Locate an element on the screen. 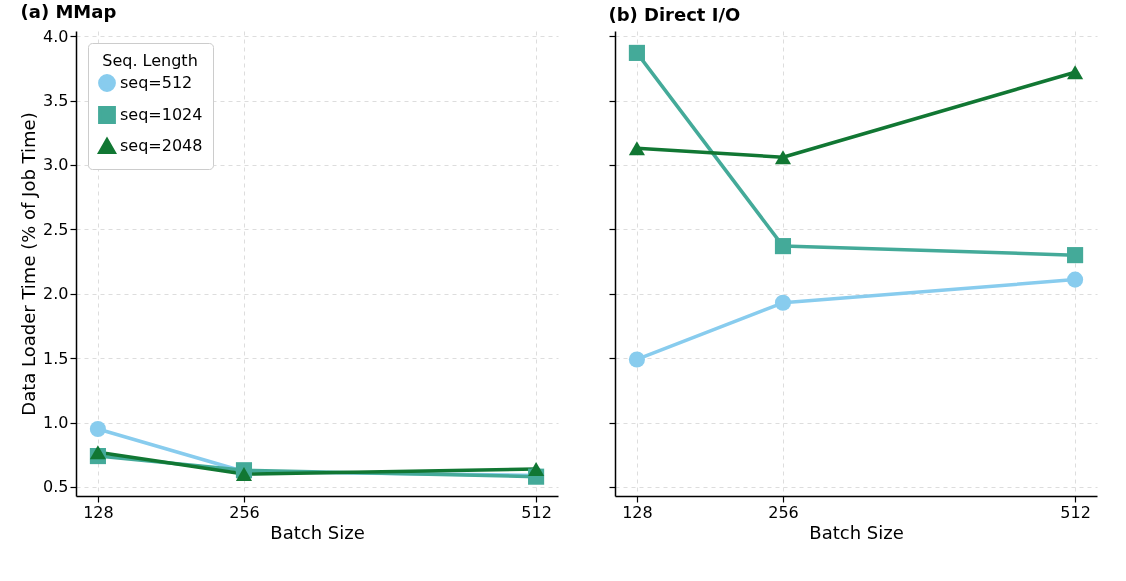  y-tick-label: 1.5 is located at coordinates (56, 358).